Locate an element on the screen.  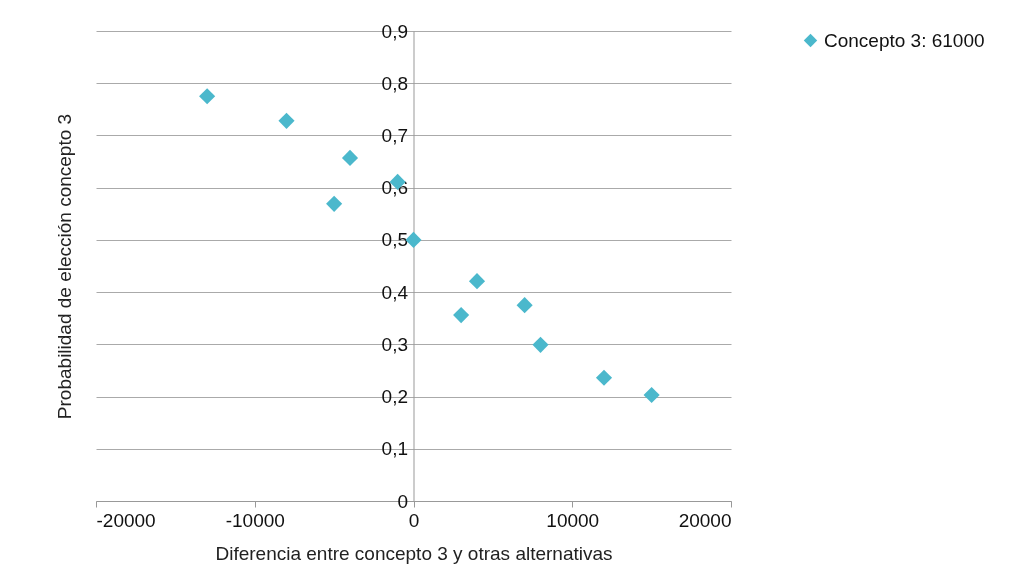
y-tick-label: 0,5 is located at coordinates (394, 240).